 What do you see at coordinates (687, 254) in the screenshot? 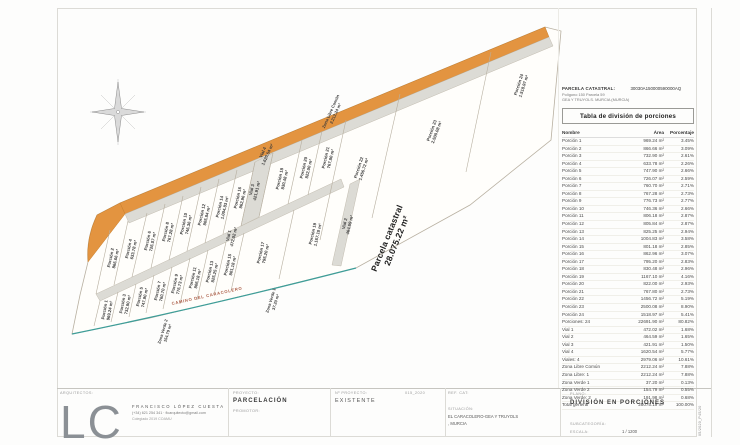
I see `row-percent: 3.07%` at bounding box center [687, 254].